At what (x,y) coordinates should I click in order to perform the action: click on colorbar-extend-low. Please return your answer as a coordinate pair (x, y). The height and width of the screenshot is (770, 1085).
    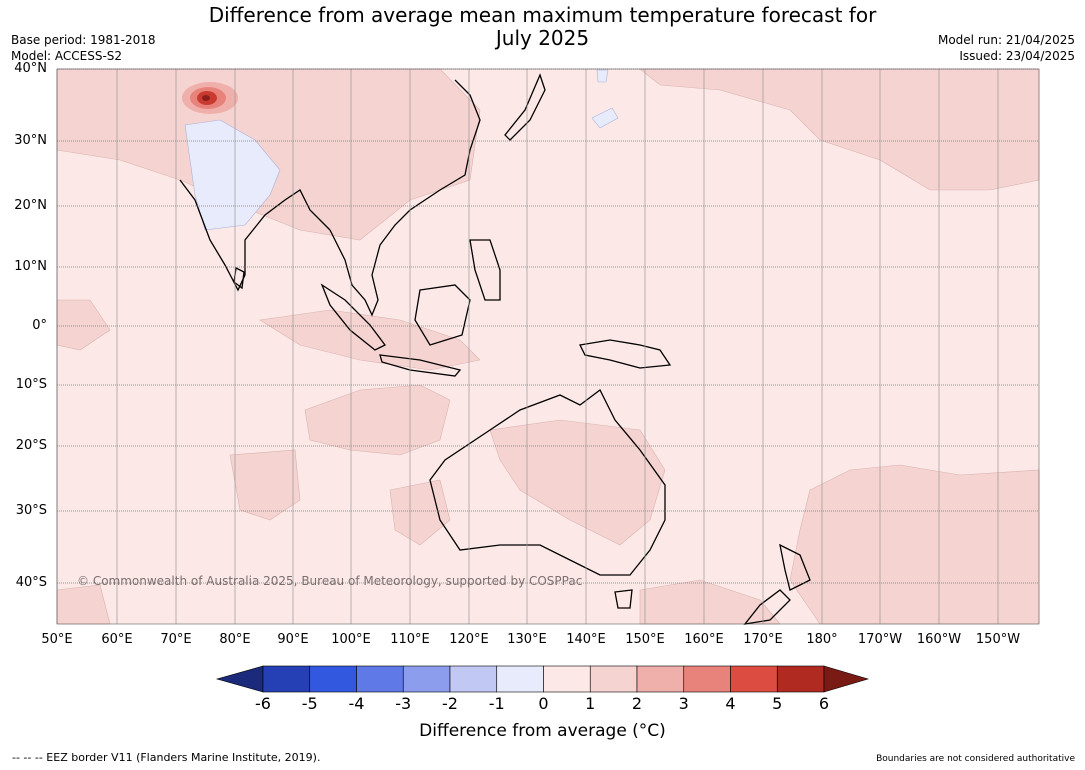
    Looking at the image, I should click on (239, 679).